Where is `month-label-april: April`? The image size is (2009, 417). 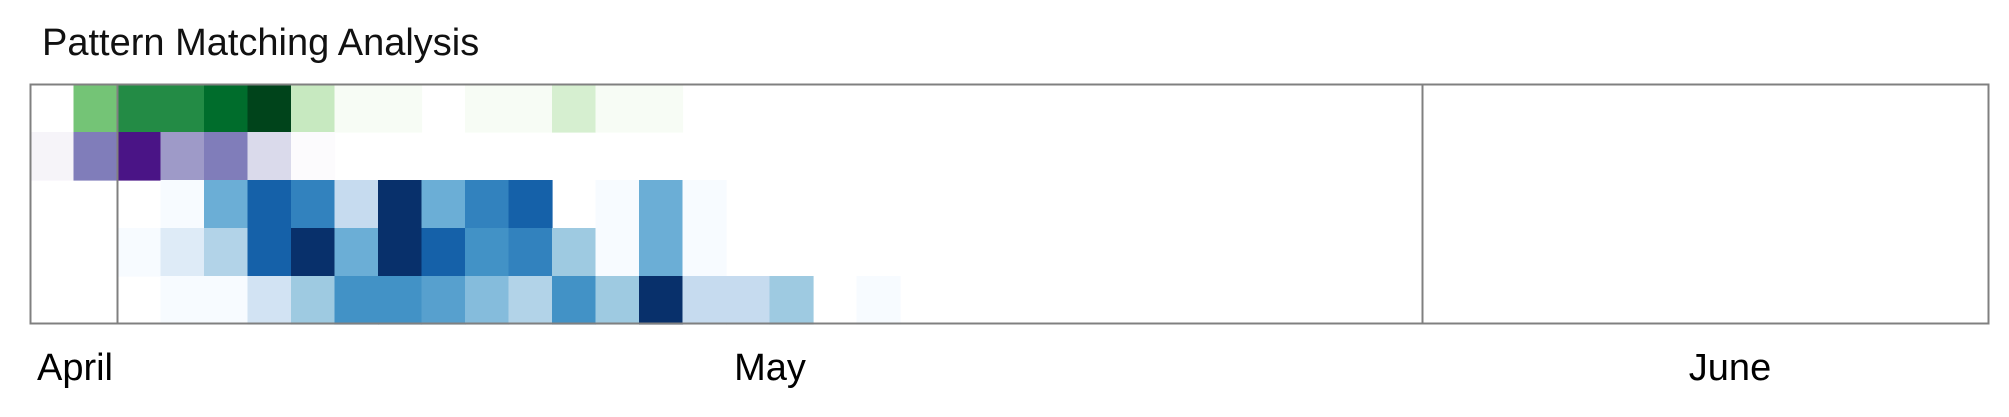 month-label-april: April is located at coordinates (75, 368).